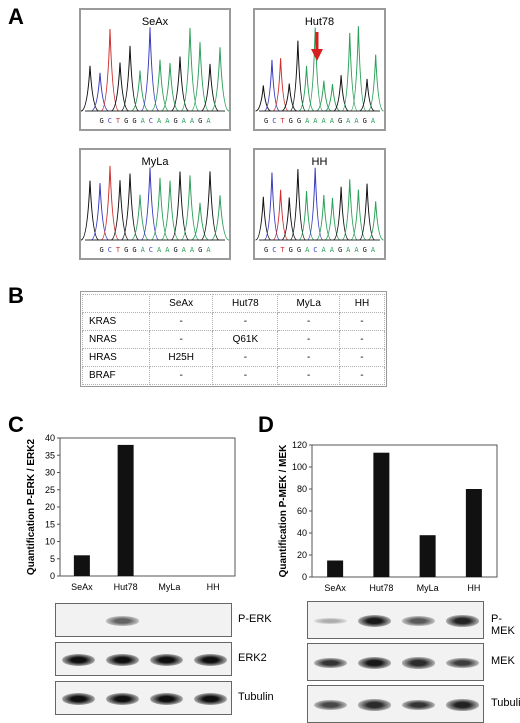 This screenshot has width=520, height=723. I want to click on table-row: NRAS - Q61K - -, so click(234, 339).